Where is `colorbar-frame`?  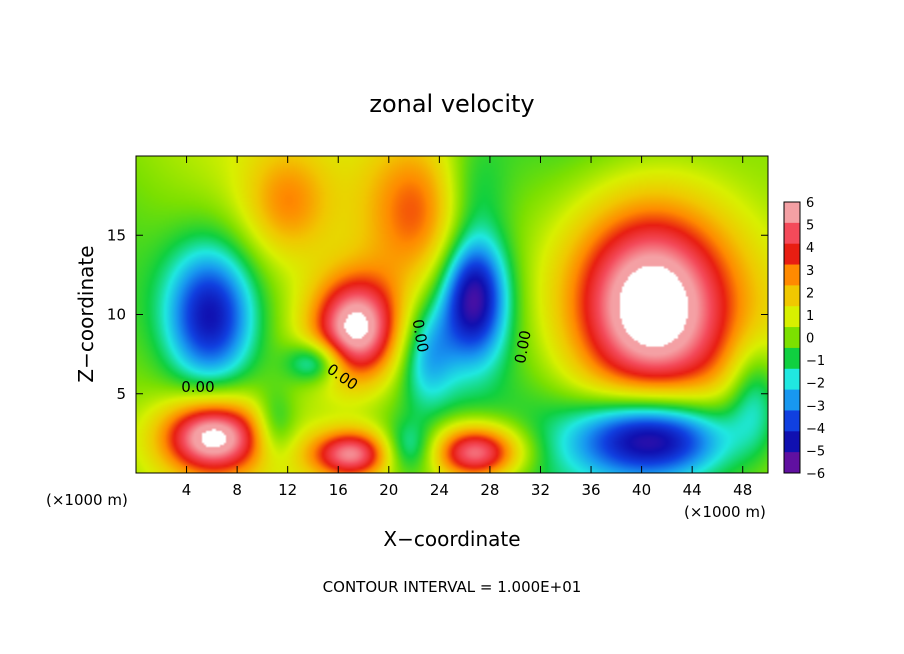 colorbar-frame is located at coordinates (792, 337).